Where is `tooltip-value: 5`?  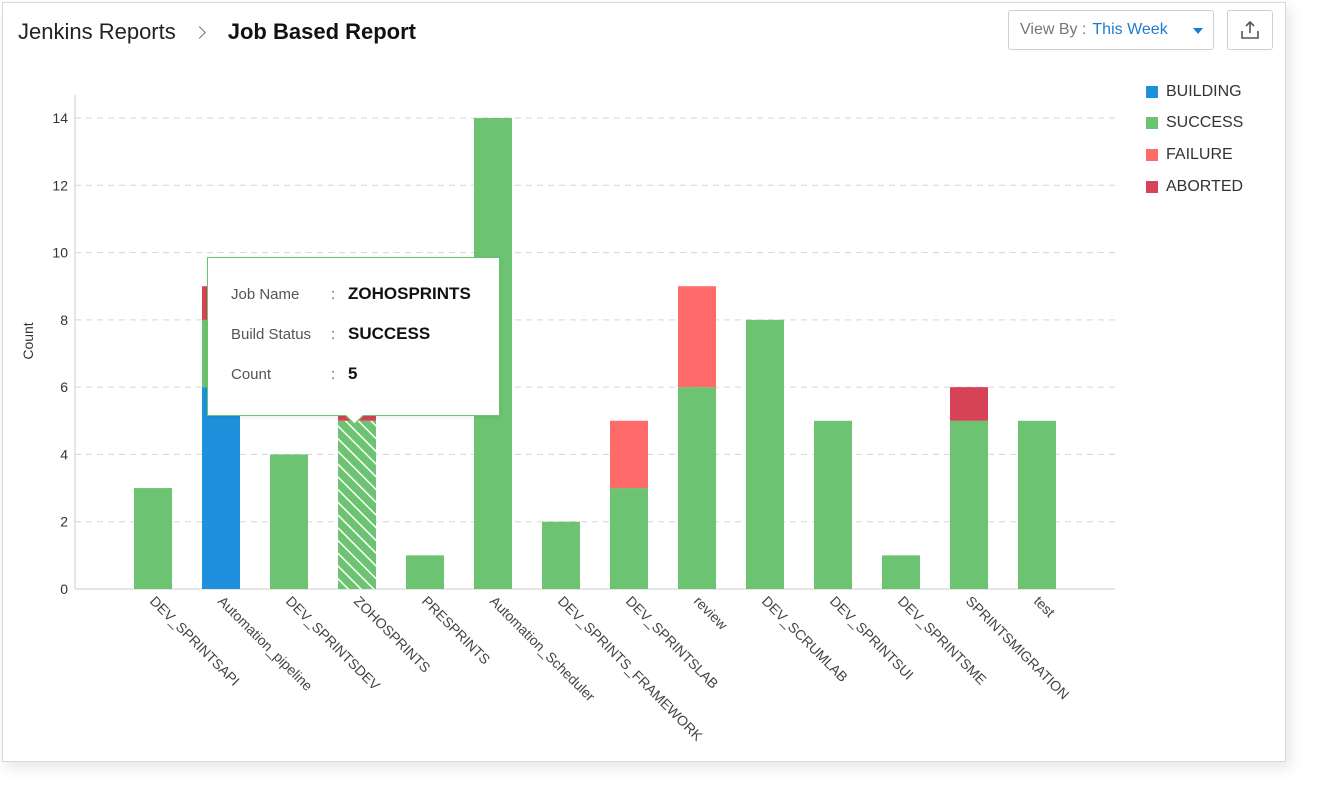 tooltip-value: 5 is located at coordinates (353, 373).